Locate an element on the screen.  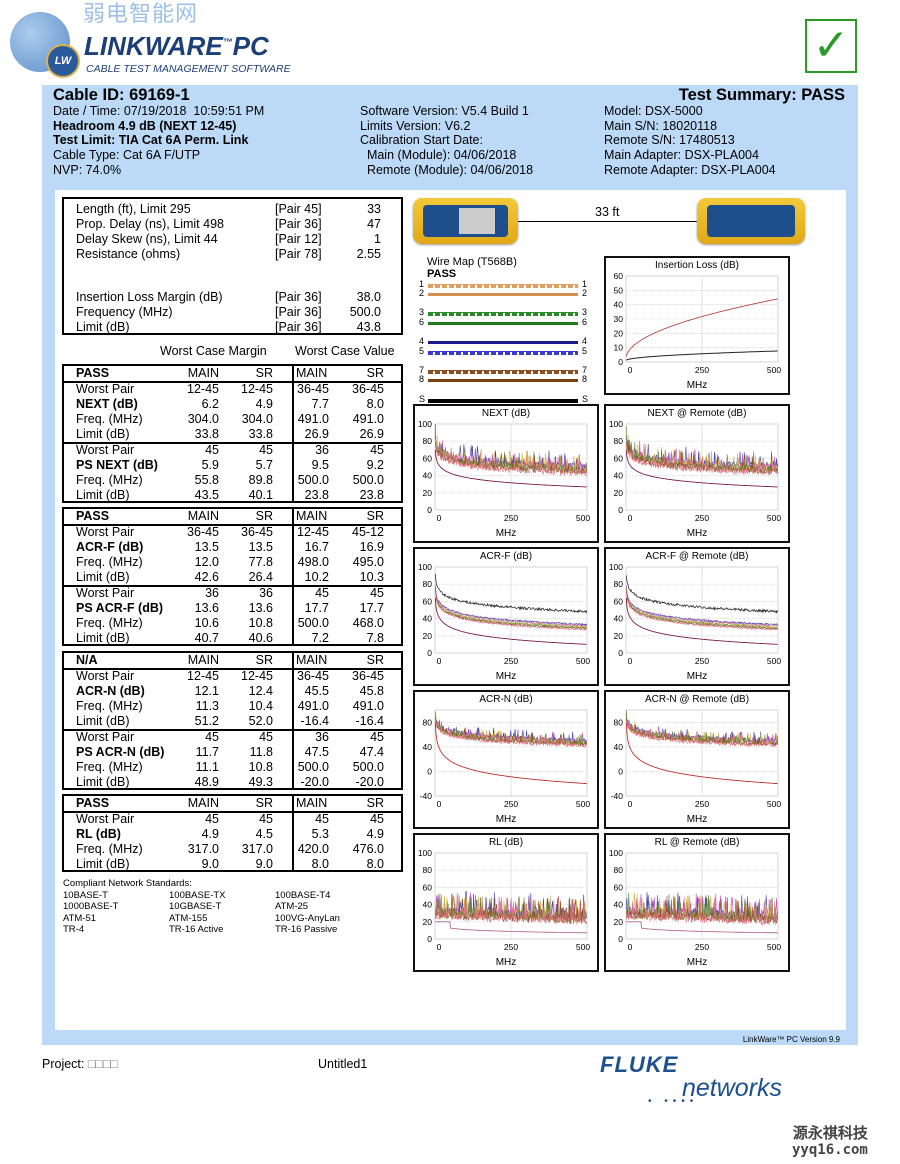
cell: 12.1 is located at coordinates (206, 691).